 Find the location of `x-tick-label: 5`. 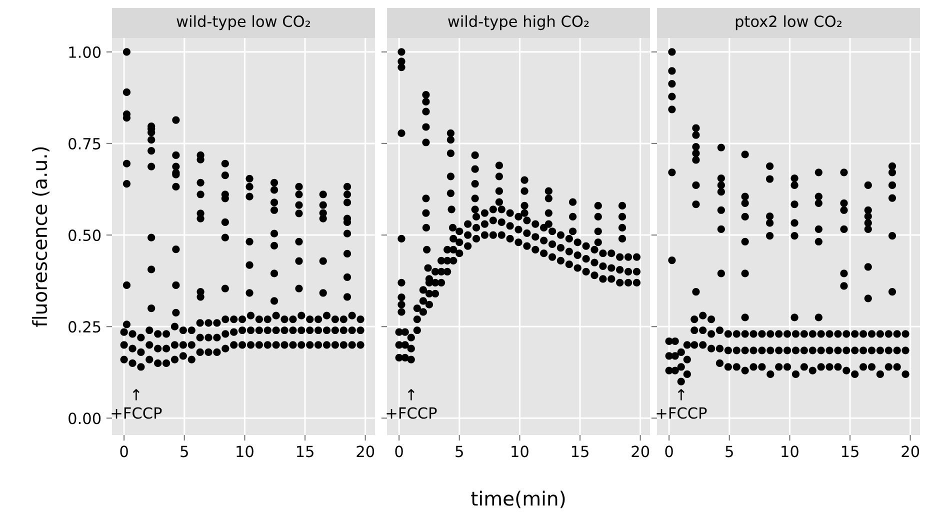

x-tick-label: 5 is located at coordinates (459, 452).